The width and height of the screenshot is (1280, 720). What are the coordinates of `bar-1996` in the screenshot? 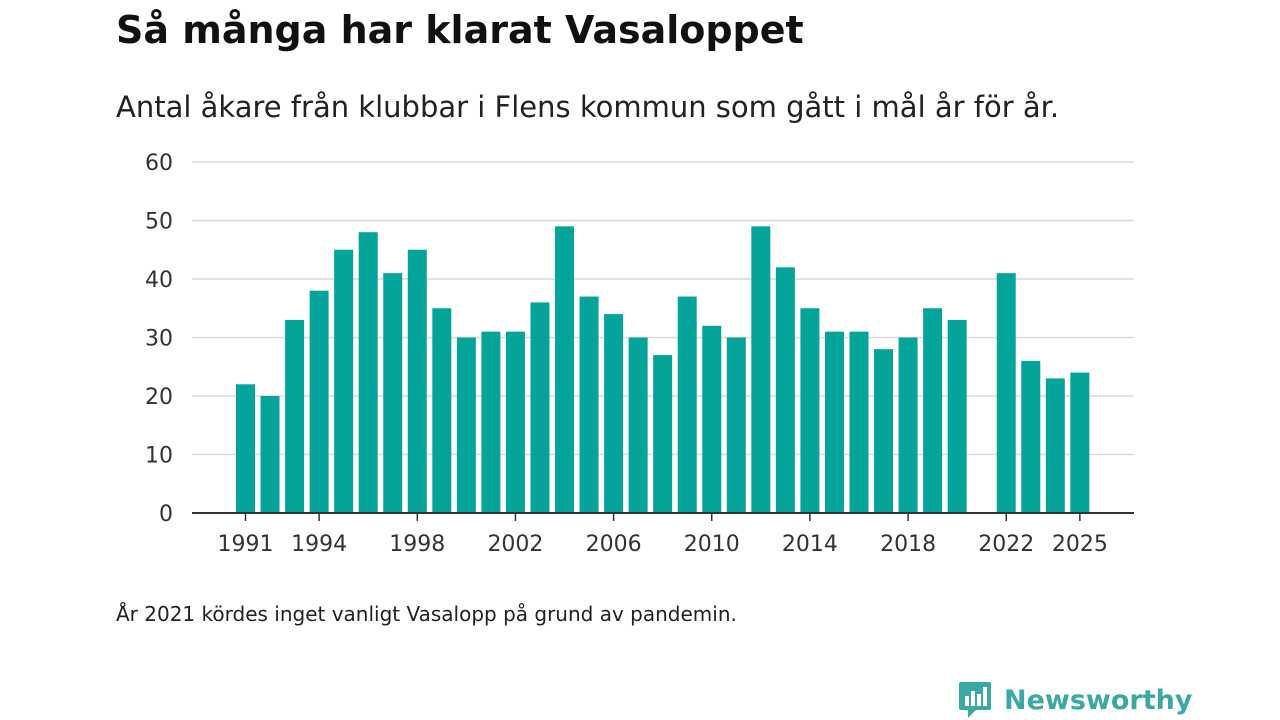 It's located at (368, 372).